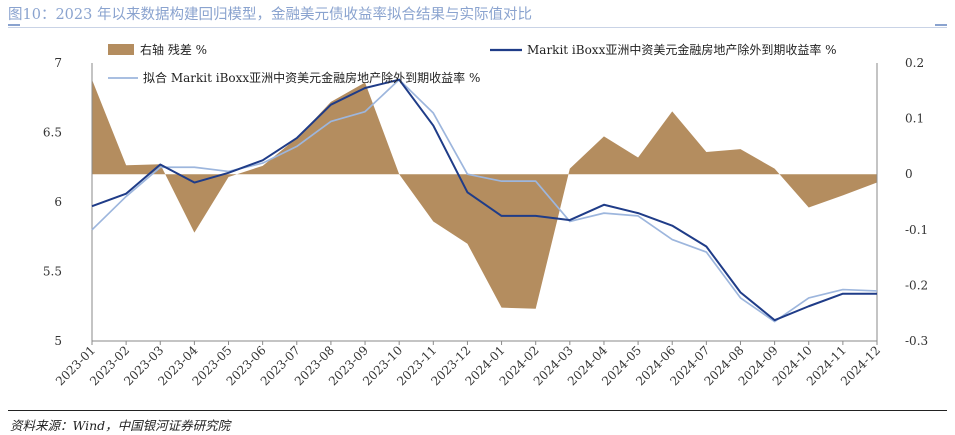  Describe the element at coordinates (14, 25) in the screenshot. I see `title-corner-mark-left` at that location.